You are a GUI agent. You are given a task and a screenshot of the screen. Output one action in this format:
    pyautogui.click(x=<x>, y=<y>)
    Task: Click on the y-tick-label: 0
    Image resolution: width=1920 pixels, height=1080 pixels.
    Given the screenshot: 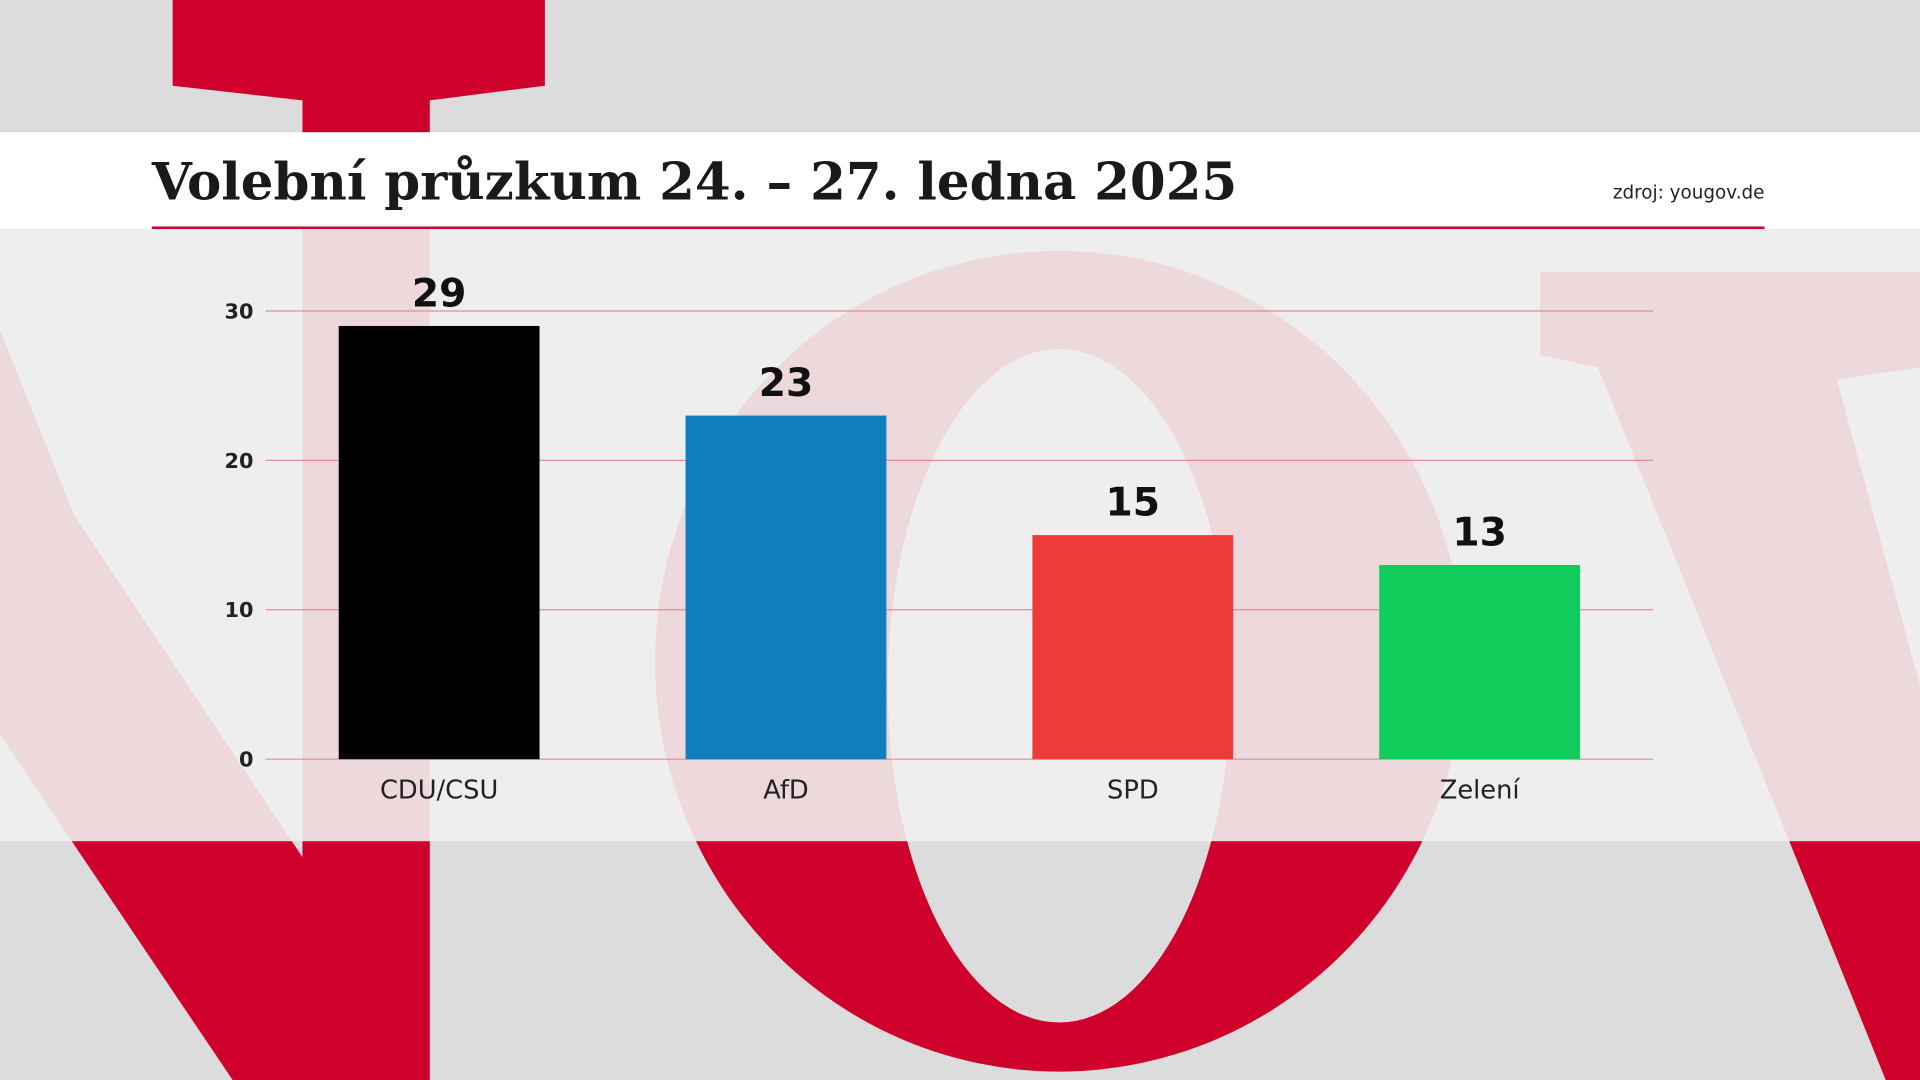 What is the action you would take?
    pyautogui.click(x=246, y=760)
    